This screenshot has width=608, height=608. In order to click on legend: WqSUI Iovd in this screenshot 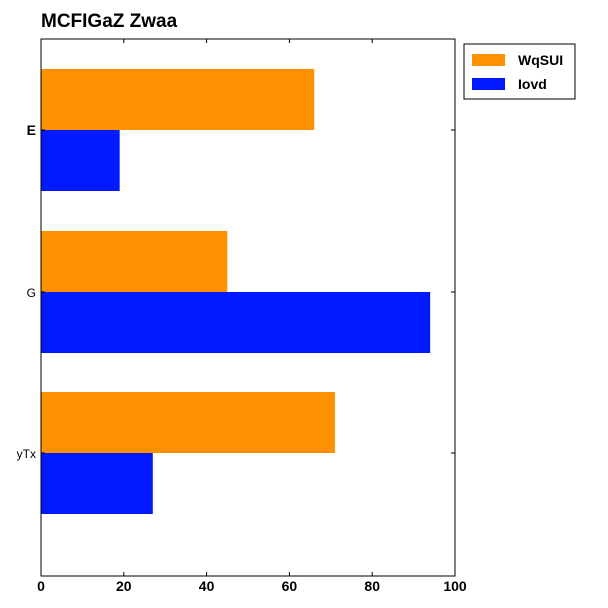, I will do `click(519, 71)`.